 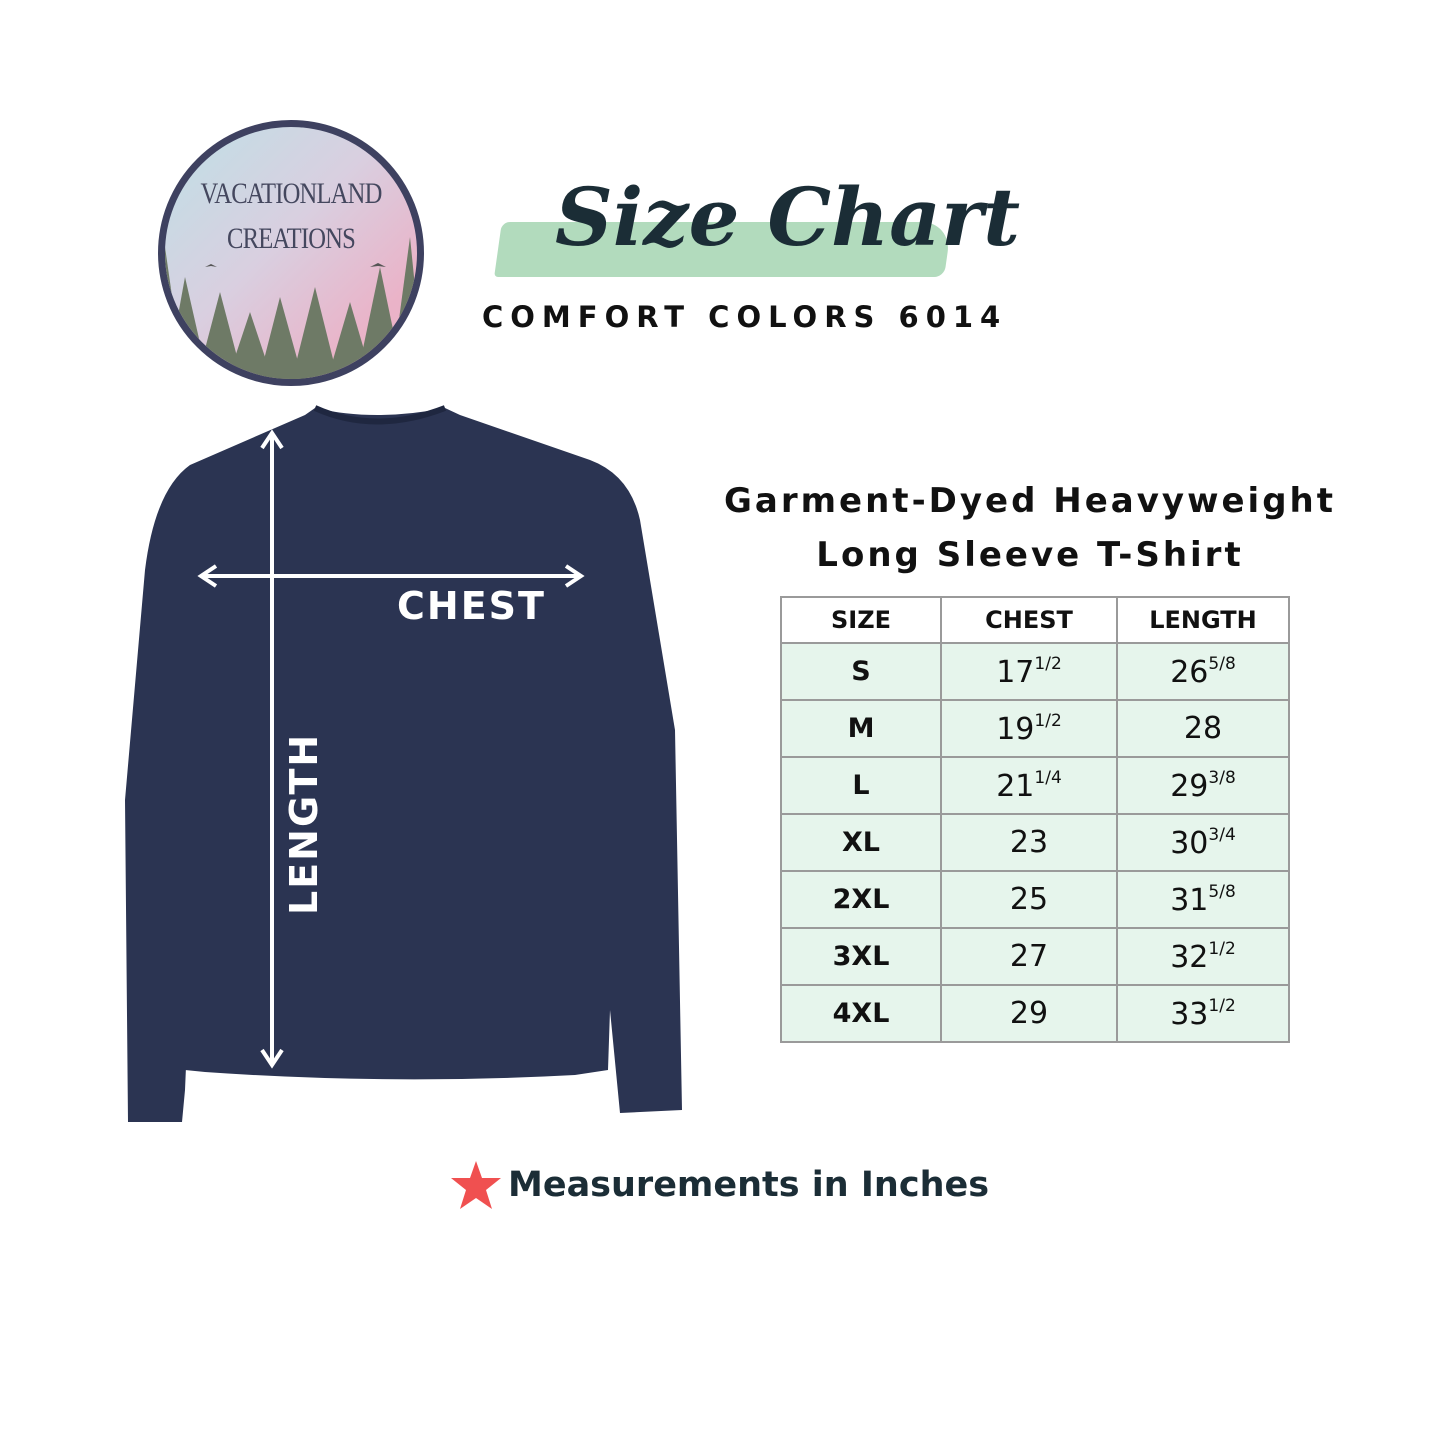 I want to click on table-row: L 211/4 293/8, so click(x=1035, y=785).